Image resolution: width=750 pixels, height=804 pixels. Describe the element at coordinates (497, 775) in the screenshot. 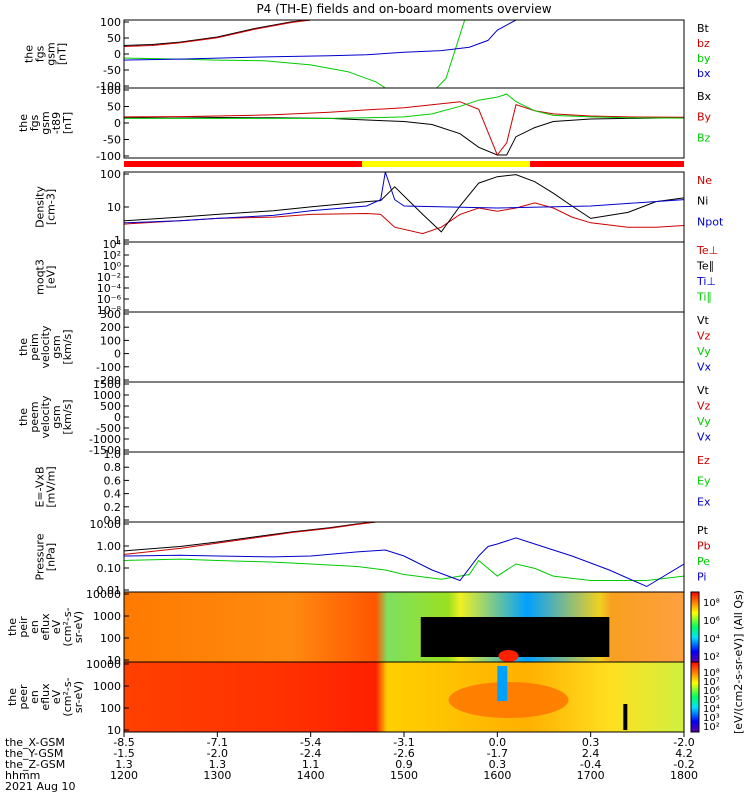

I see `x-row-value: 1600` at that location.